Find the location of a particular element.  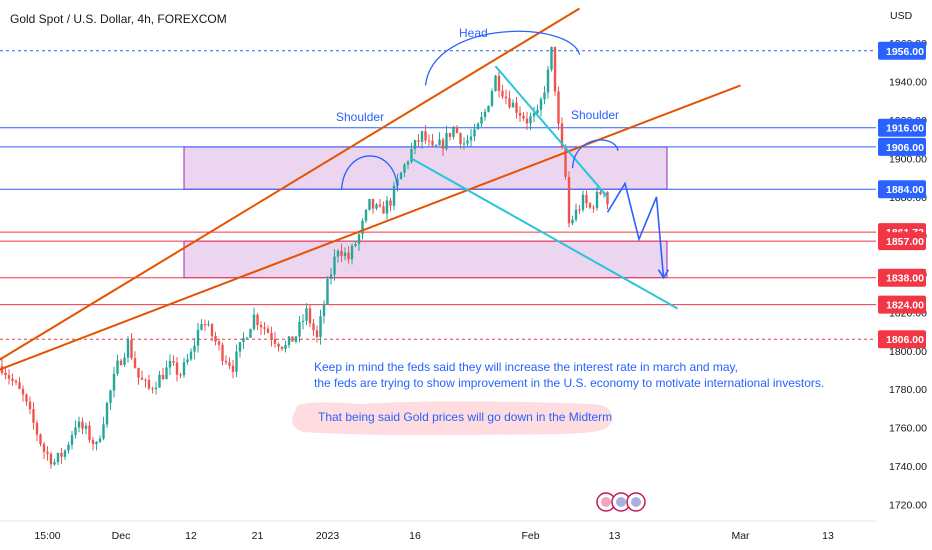

projection-line is located at coordinates (635, 229).